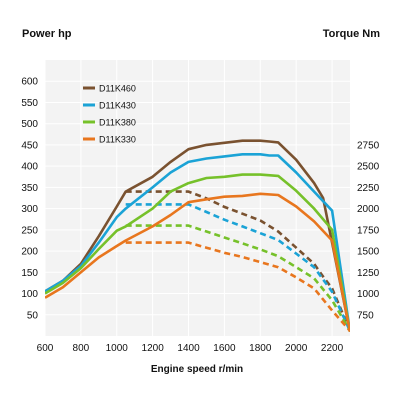  I want to click on y-left-tick-label: 600, so click(29, 82).